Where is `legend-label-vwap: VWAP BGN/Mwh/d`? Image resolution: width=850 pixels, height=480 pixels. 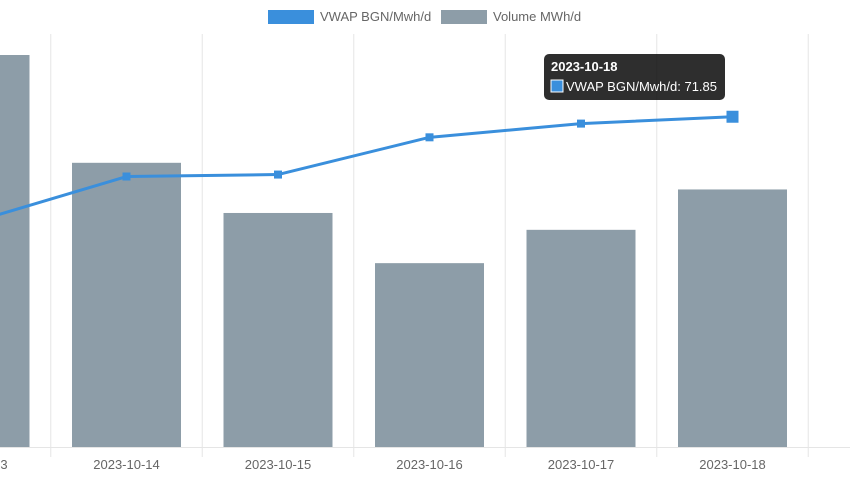 legend-label-vwap: VWAP BGN/Mwh/d is located at coordinates (375, 16).